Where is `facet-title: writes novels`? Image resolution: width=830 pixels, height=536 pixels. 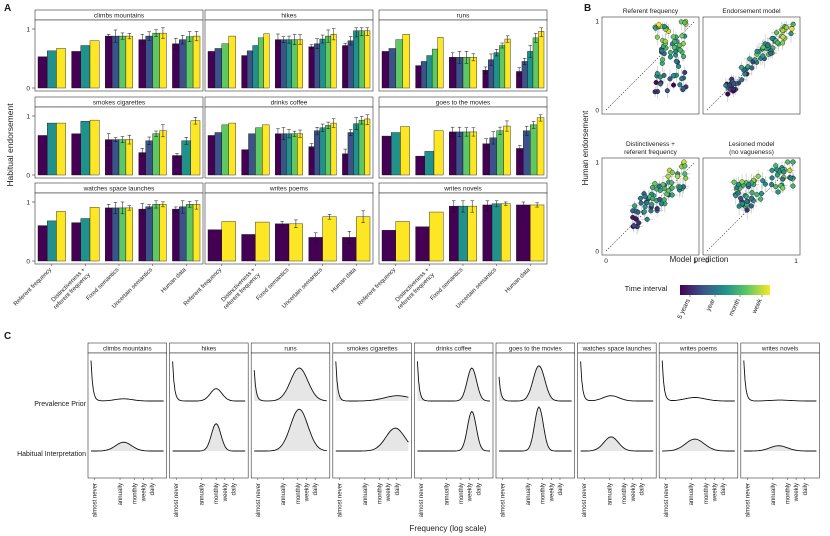 facet-title: writes novels is located at coordinates (779, 349).